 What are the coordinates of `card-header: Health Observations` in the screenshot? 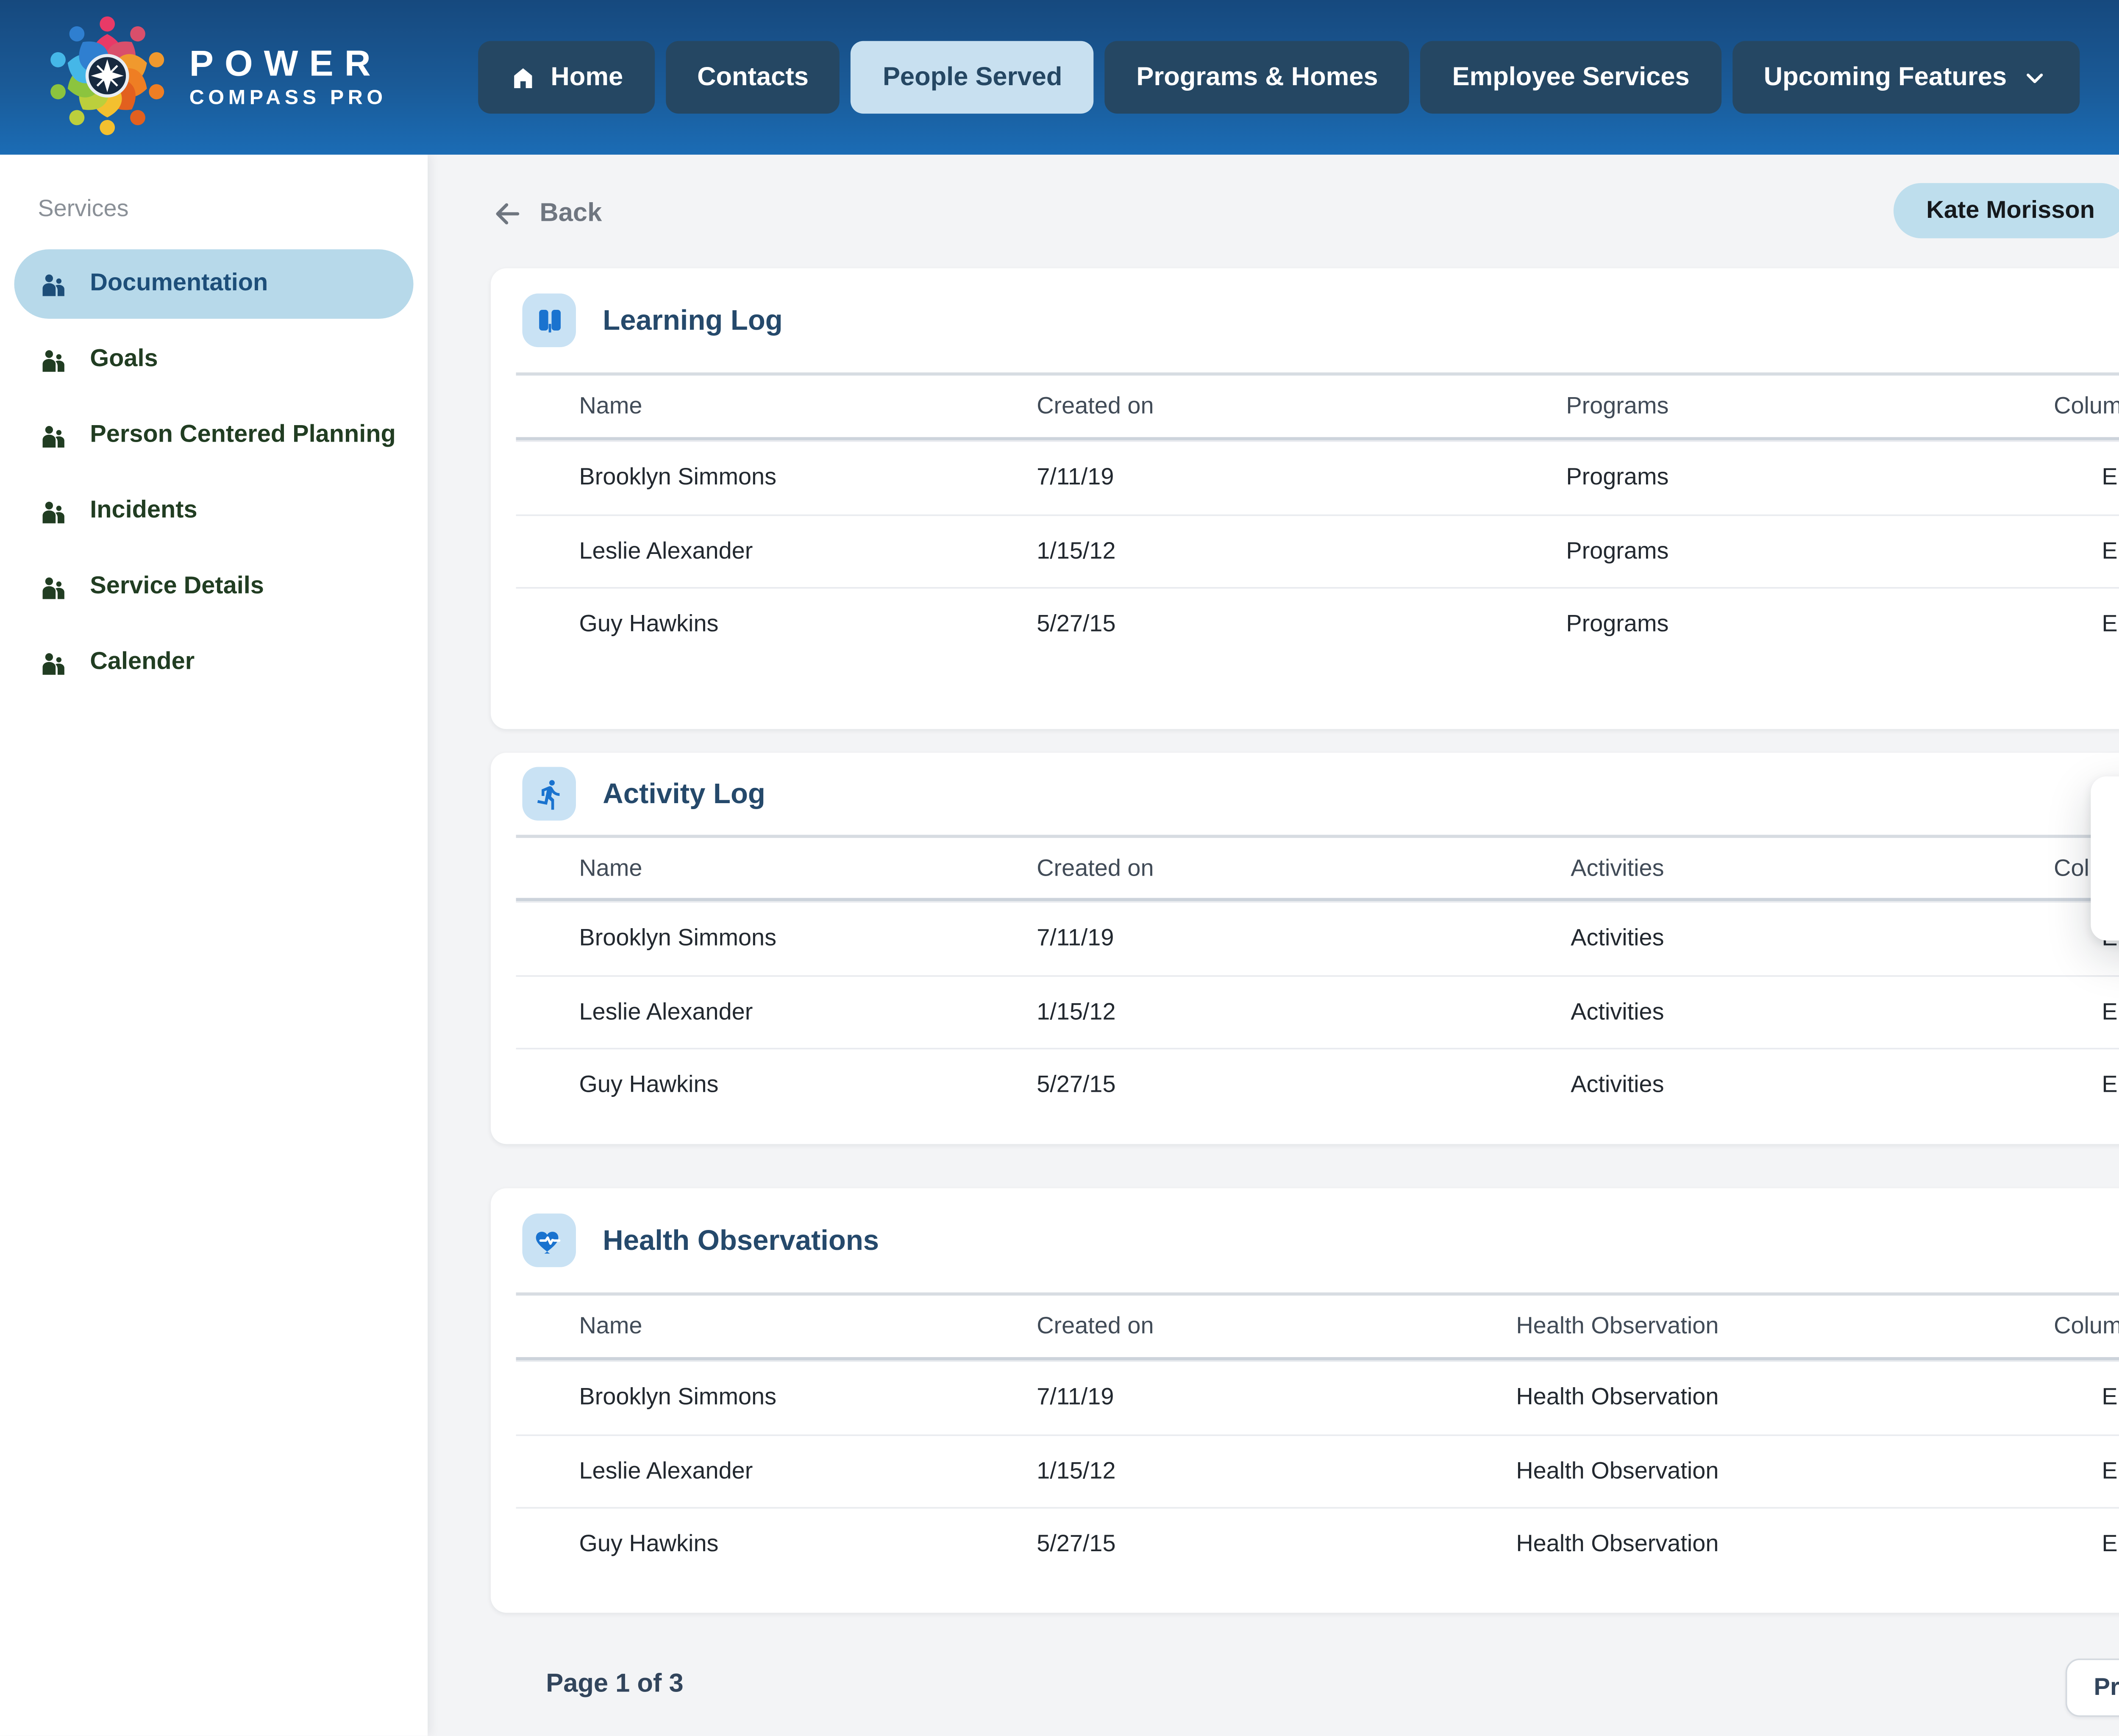 It's located at (1305, 1240).